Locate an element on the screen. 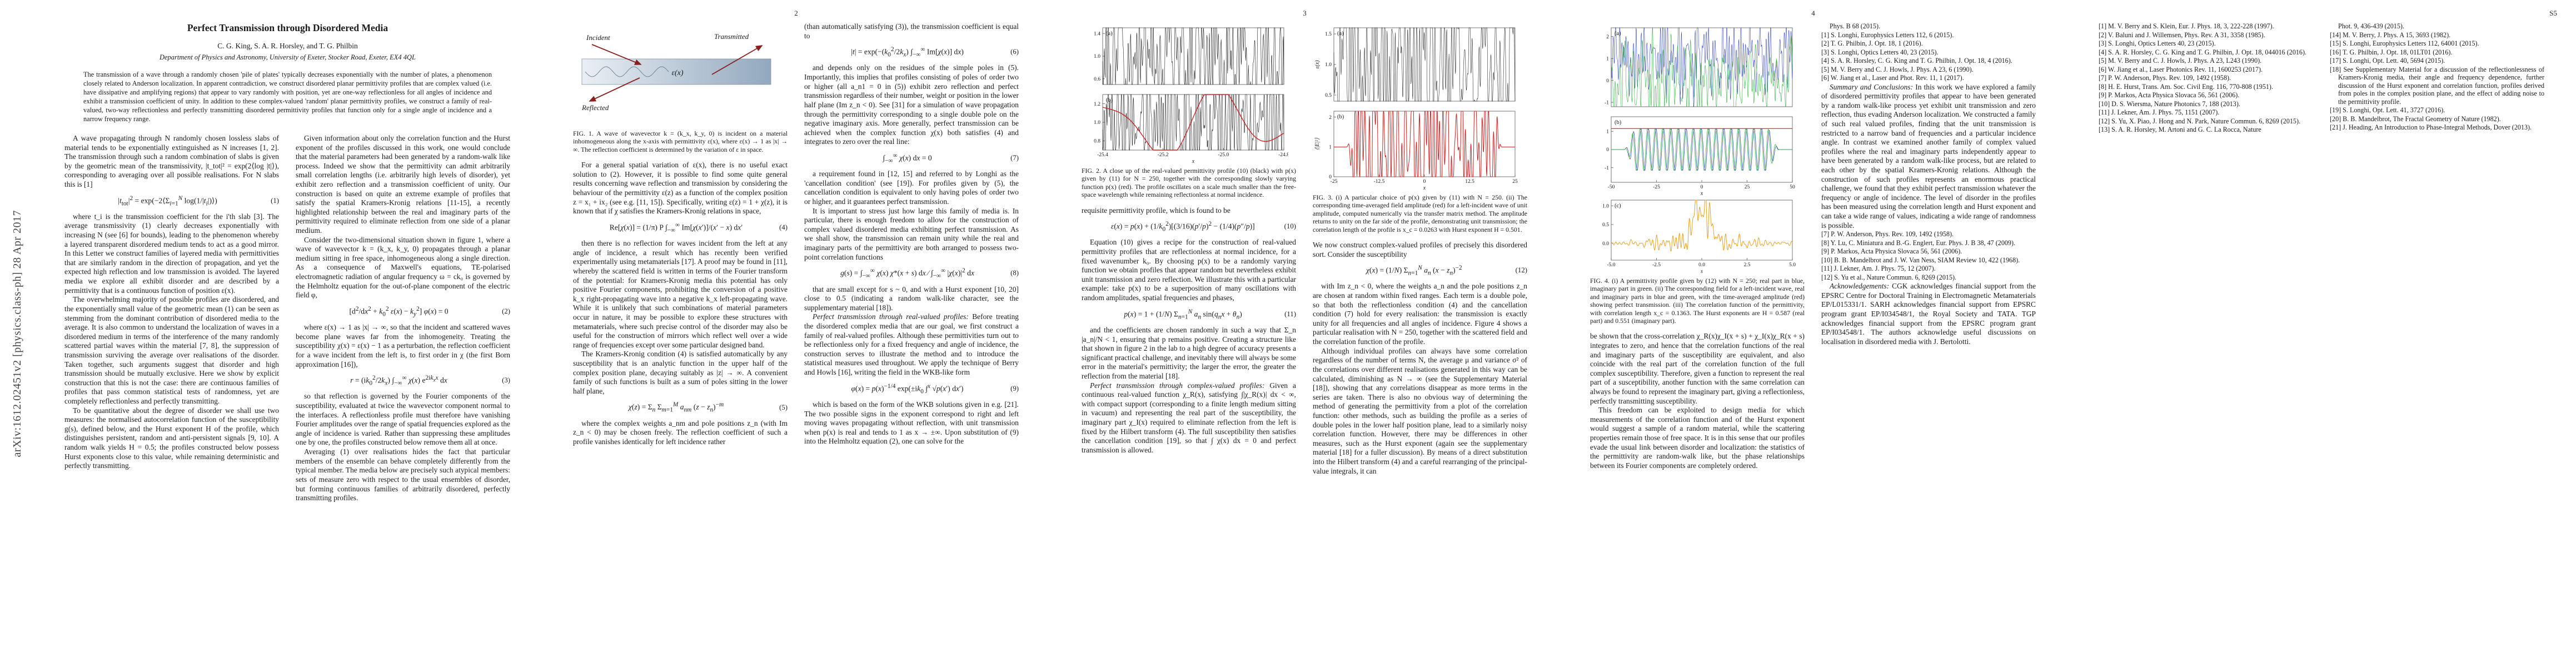  page-number: 3 is located at coordinates (1305, 13).